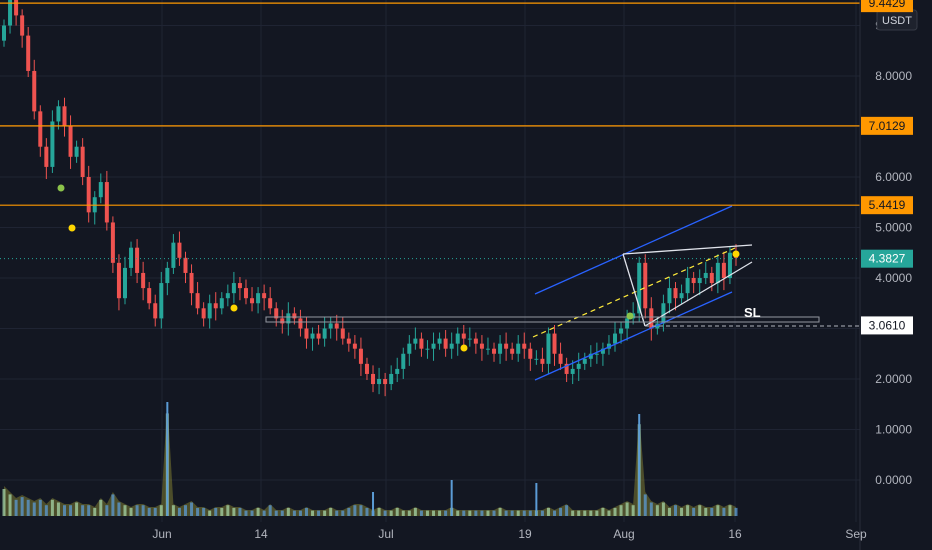  Describe the element at coordinates (893, 177) in the screenshot. I see `price-tick-label: 6.0000` at that location.